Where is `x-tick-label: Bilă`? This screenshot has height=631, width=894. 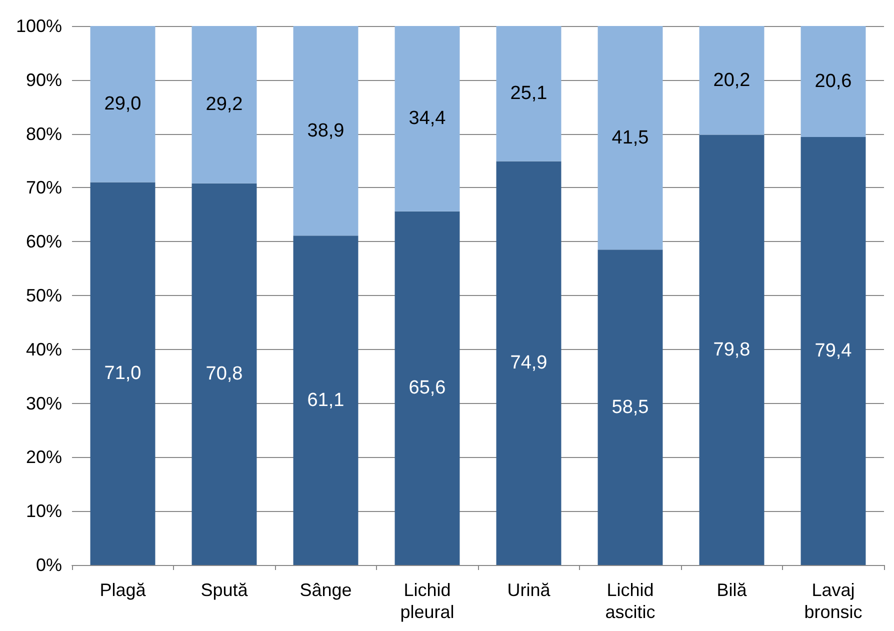
x-tick-label: Bilă is located at coordinates (732, 590).